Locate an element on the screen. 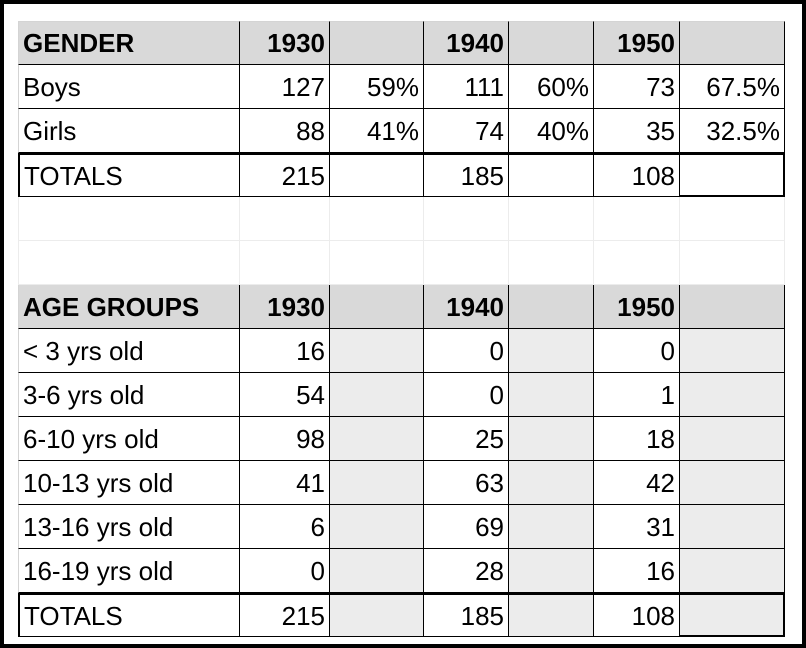  gender-cell: 67.5% is located at coordinates (732, 87).